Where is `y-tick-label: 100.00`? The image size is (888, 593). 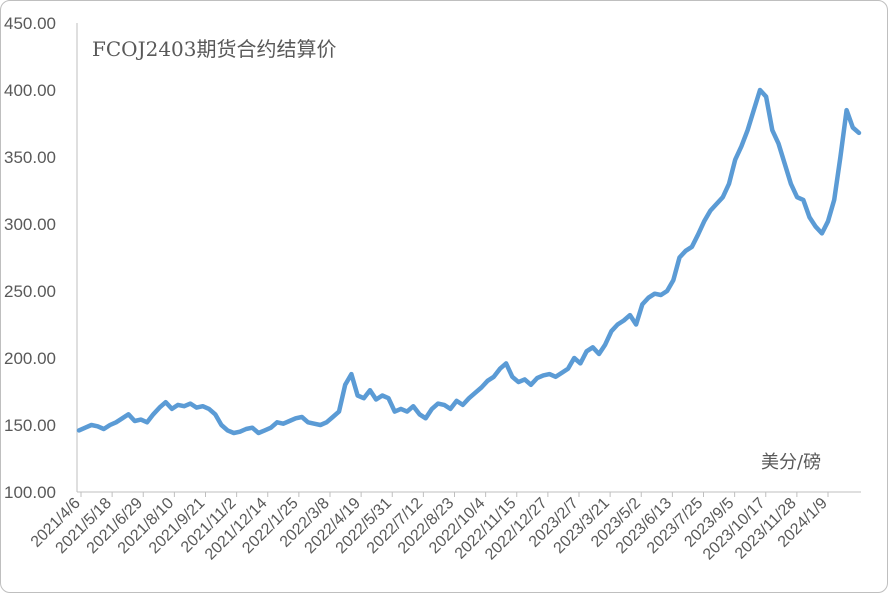
y-tick-label: 100.00 is located at coordinates (30, 492).